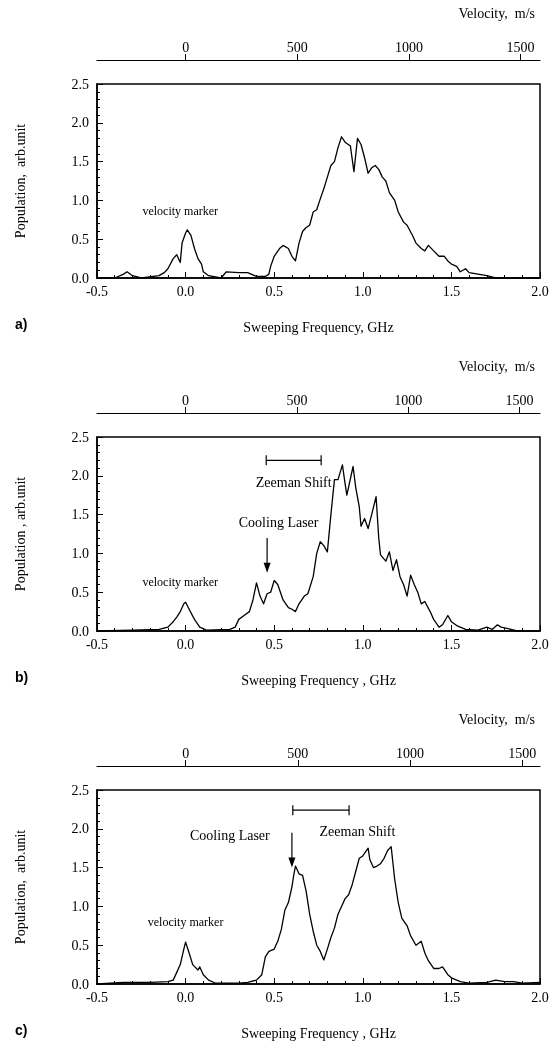 Image resolution: width=557 pixels, height=1060 pixels. I want to click on text: a), so click(21, 324).